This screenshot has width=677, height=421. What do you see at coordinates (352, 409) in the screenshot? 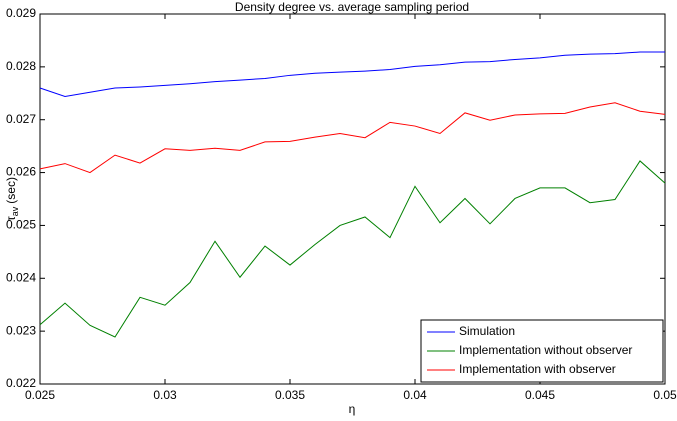
I see `x-axis-label: η` at bounding box center [352, 409].